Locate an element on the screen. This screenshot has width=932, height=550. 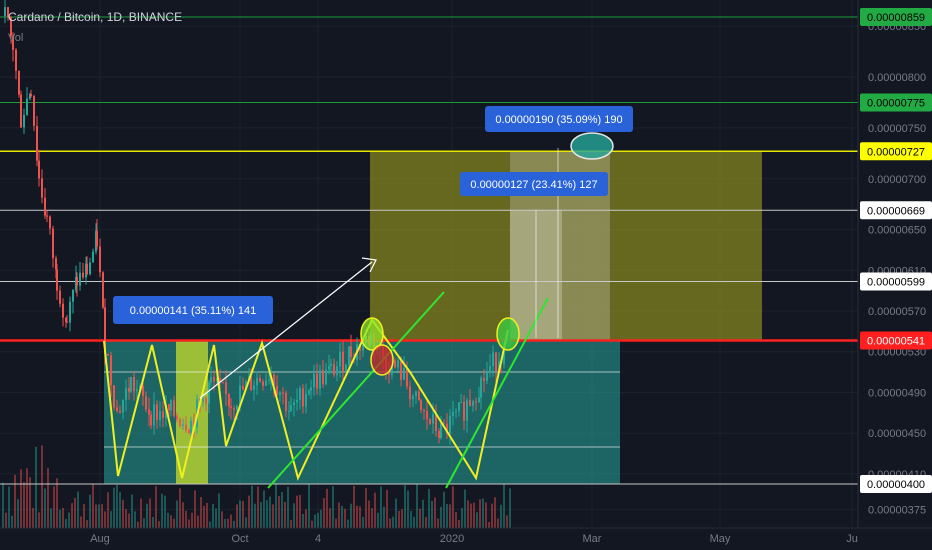
time-axis: Aug Oct 4 2020 Mar May Ju is located at coordinates (466, 536).